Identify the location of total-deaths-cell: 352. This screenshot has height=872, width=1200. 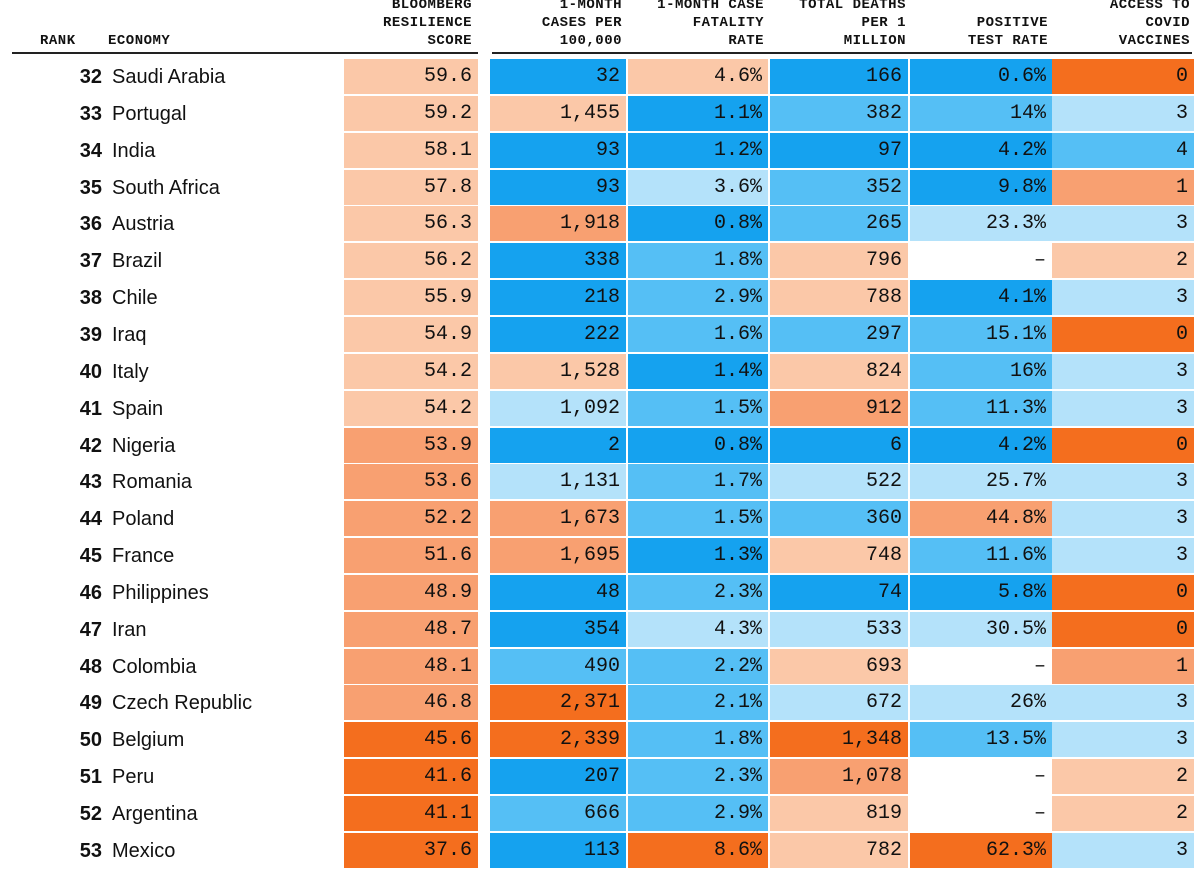
(839, 187).